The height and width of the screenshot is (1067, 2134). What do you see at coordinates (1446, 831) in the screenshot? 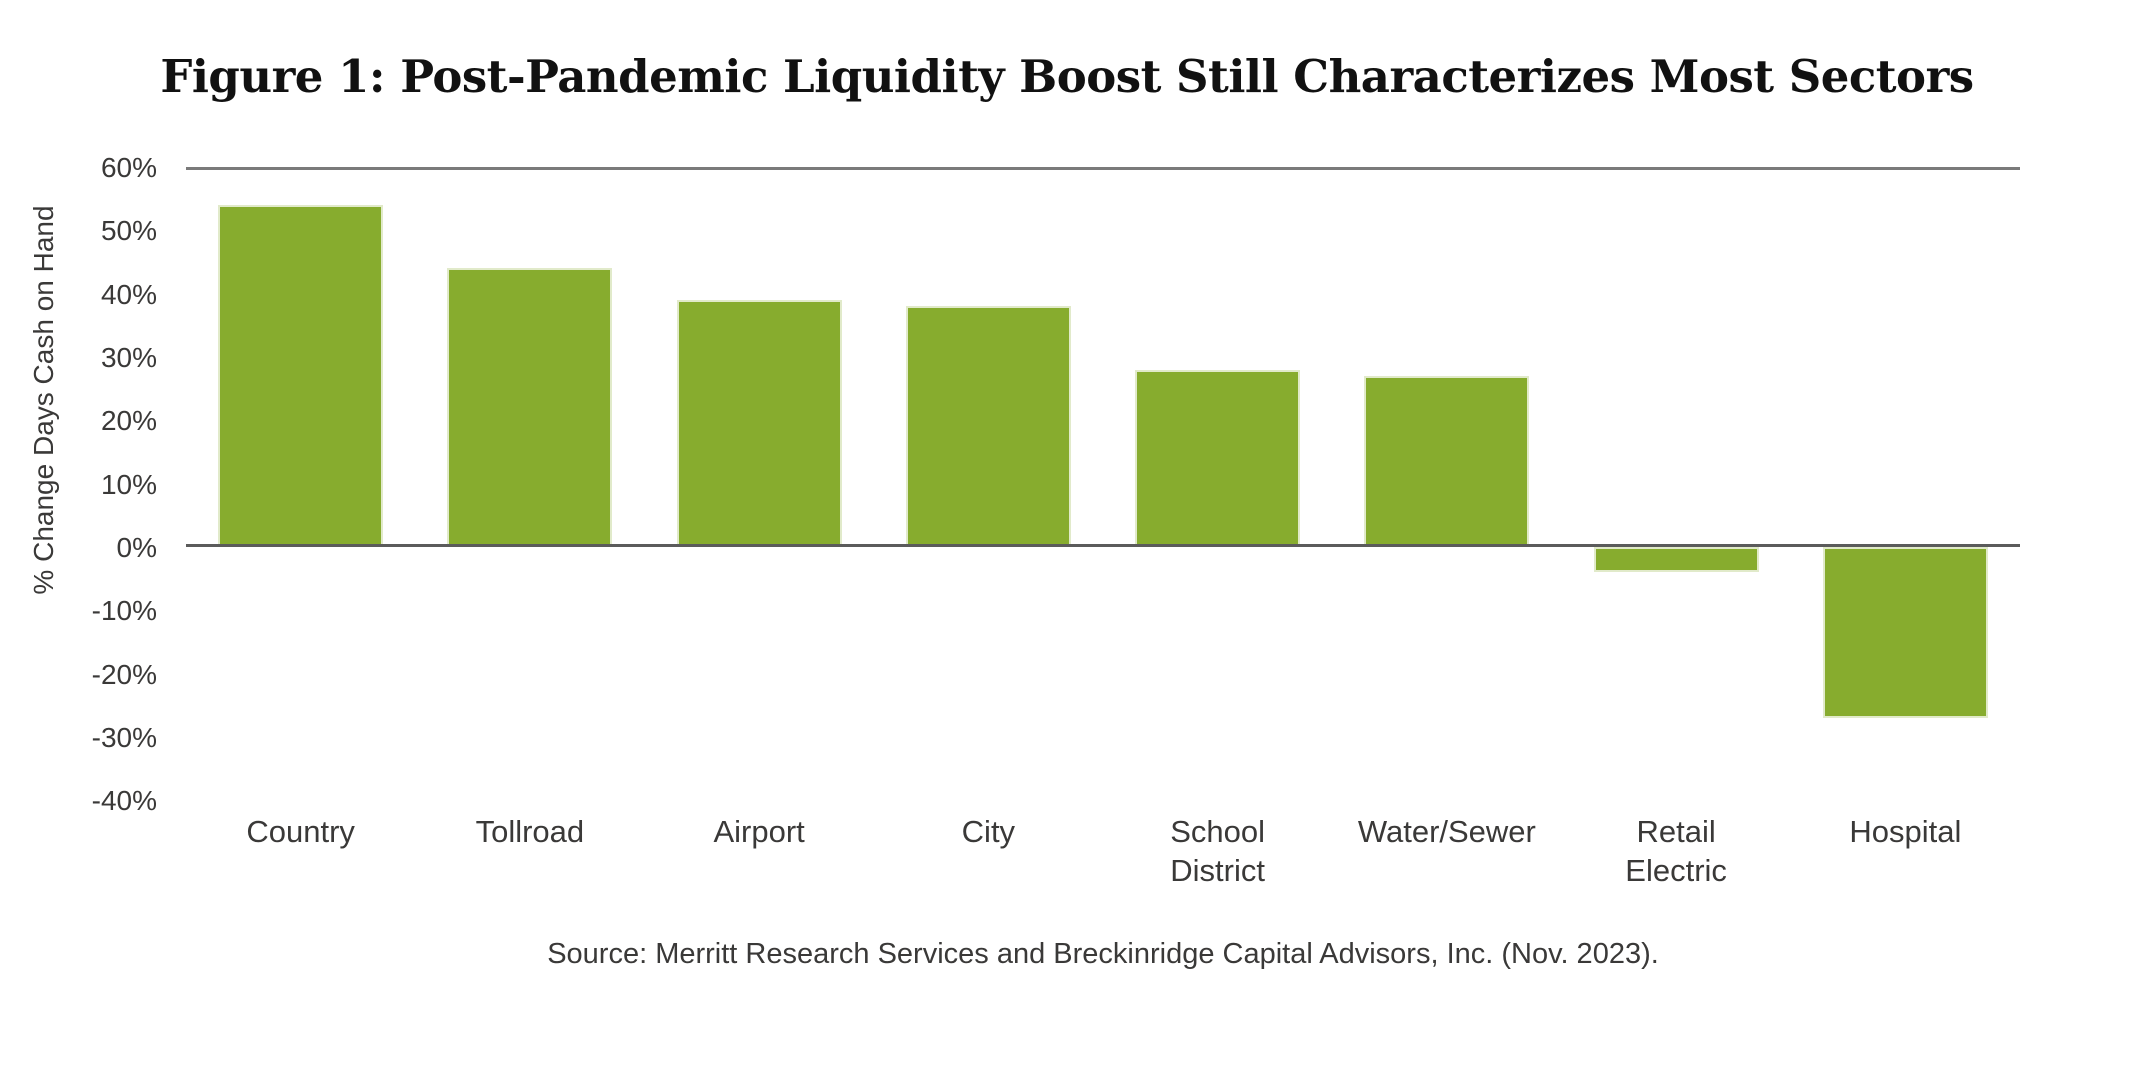
I see `x-label-water-sewer: Water/Sewer` at bounding box center [1446, 831].